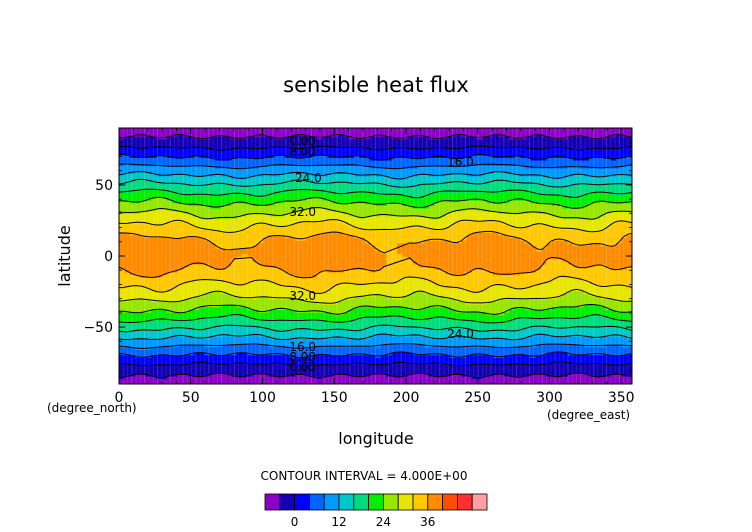 This screenshot has width=752, height=532. I want to click on contour-label: 0.00, so click(302, 367).